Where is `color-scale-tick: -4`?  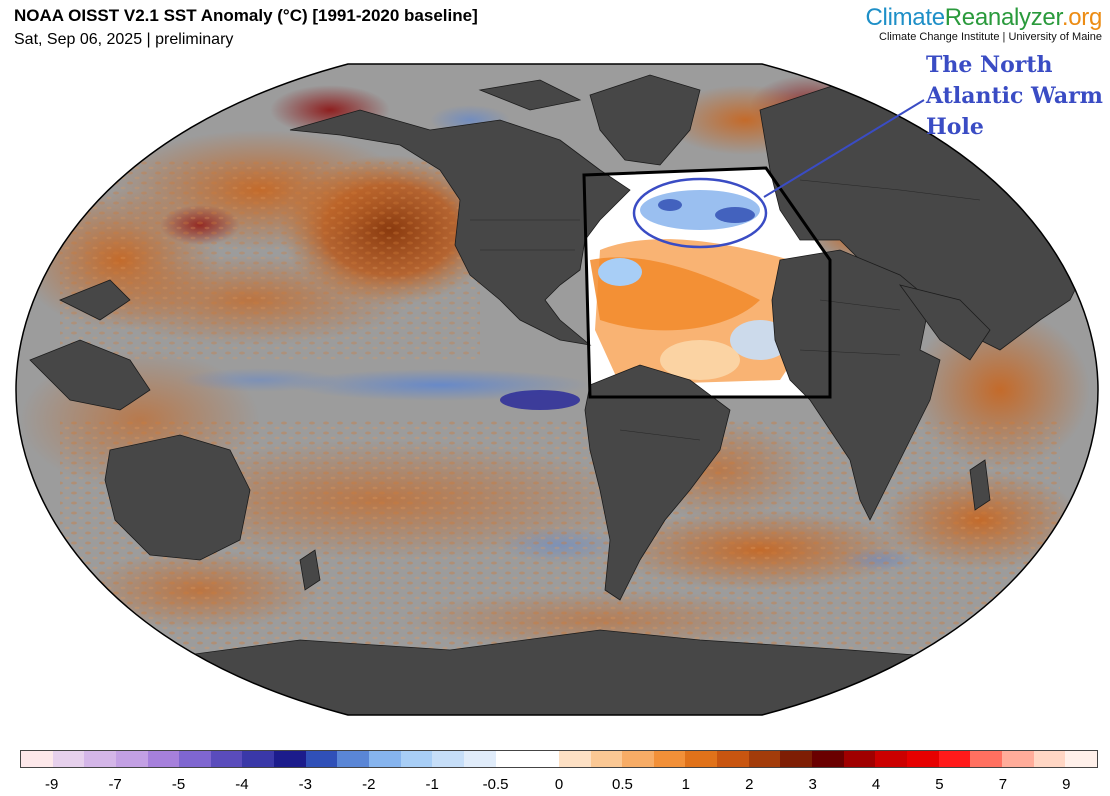 color-scale-tick: -4 is located at coordinates (242, 784).